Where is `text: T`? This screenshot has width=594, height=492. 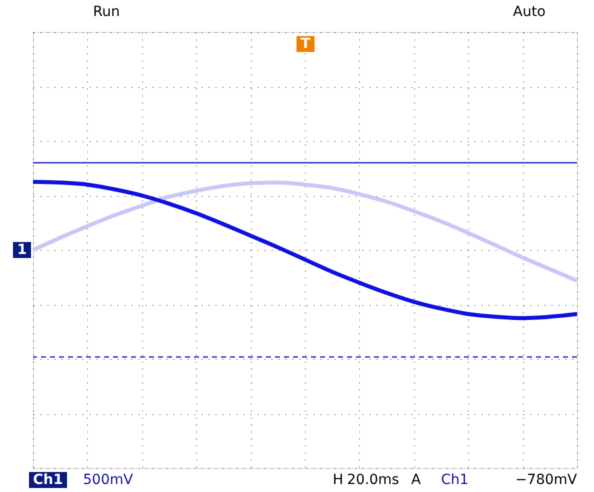 text: T is located at coordinates (305, 44).